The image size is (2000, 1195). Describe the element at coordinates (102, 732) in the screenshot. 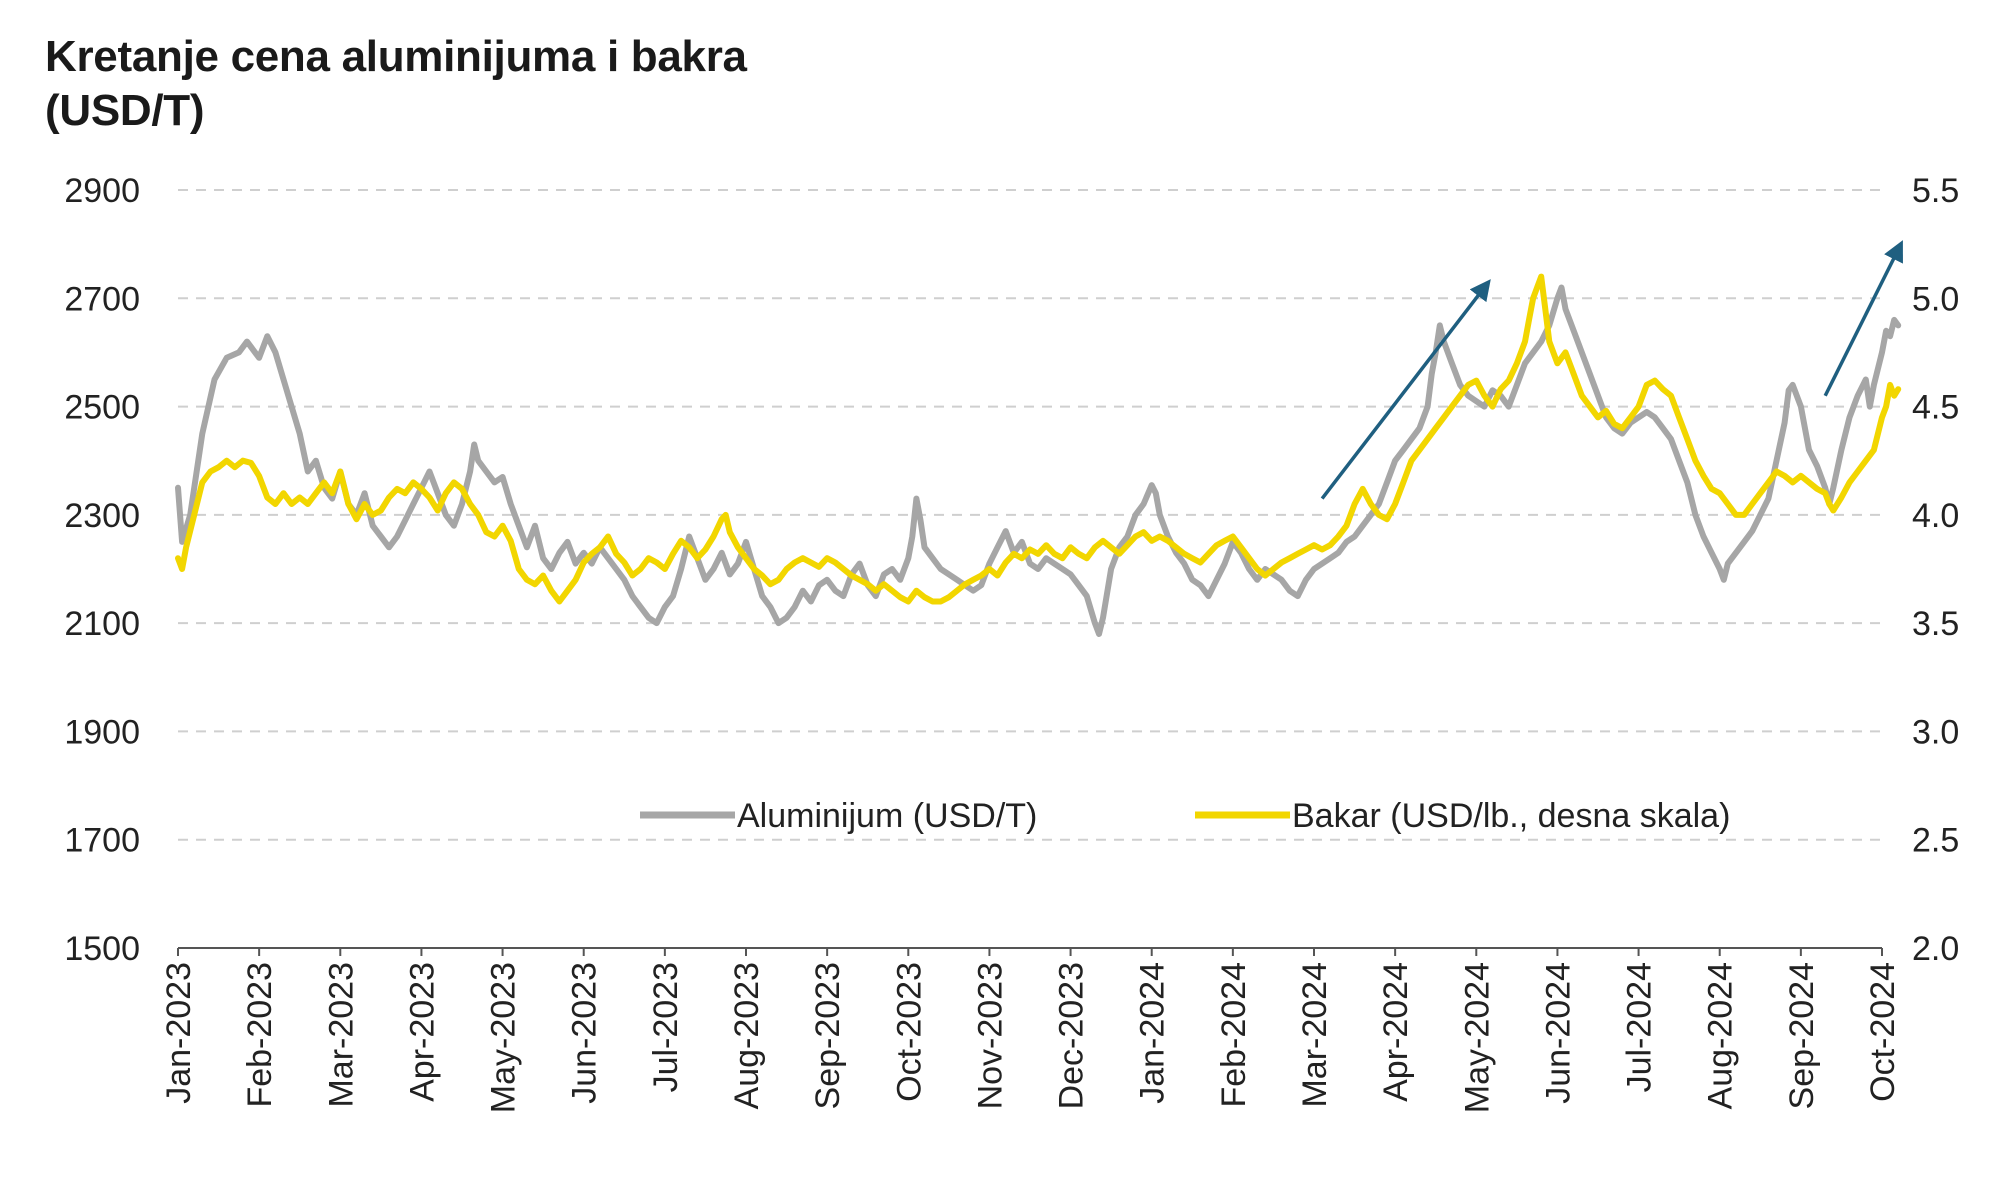

I see `left-tick-label: 1900` at that location.